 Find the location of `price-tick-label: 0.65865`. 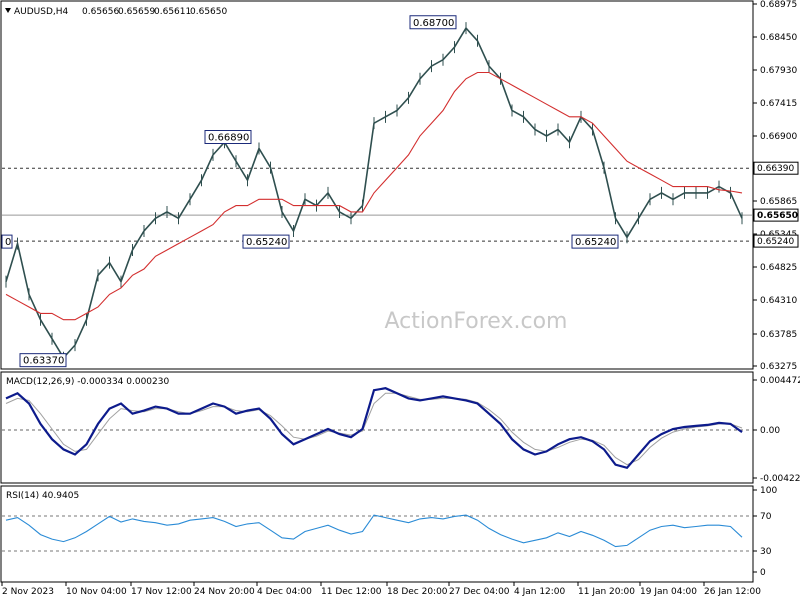

price-tick-label: 0.65865 is located at coordinates (778, 202).